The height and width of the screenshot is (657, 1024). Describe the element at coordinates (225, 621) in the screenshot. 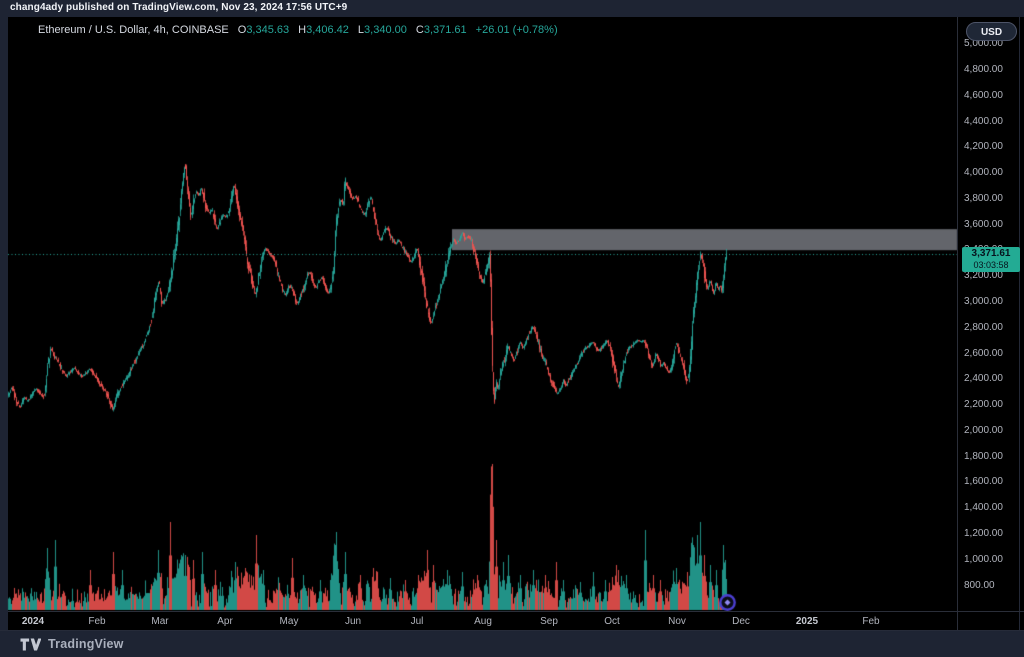

I see `time-axis-label: Apr` at that location.